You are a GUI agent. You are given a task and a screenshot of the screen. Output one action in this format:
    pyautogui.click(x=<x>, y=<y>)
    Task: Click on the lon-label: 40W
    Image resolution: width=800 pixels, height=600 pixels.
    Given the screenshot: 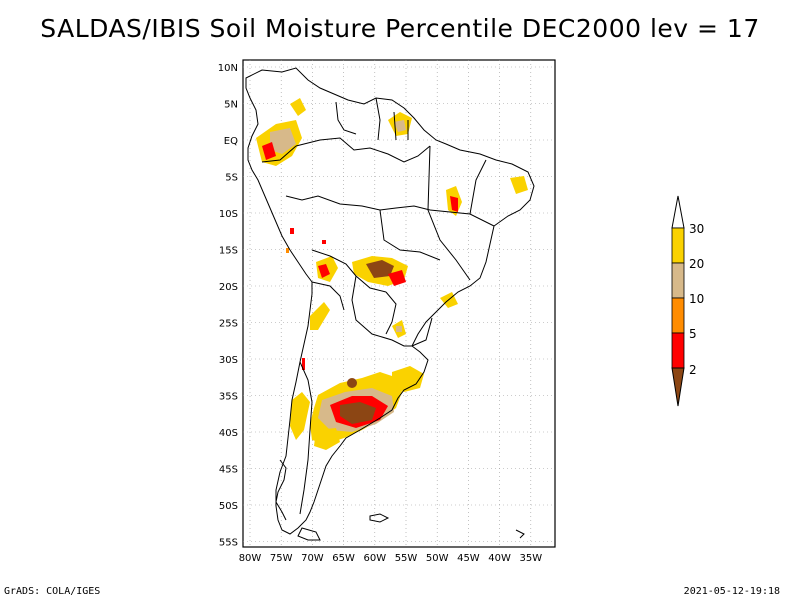 What is the action you would take?
    pyautogui.click(x=499, y=558)
    